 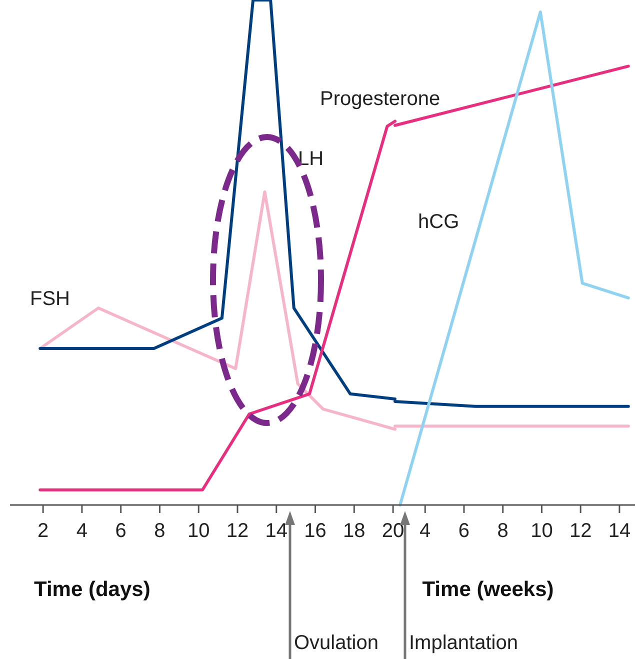 I want to click on x-tick-label: 2, so click(x=43, y=531).